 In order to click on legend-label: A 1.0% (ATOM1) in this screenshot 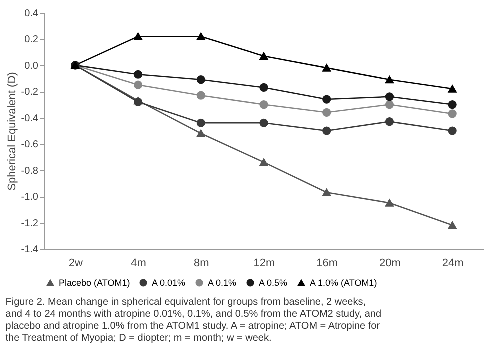, I will do `click(344, 283)`.